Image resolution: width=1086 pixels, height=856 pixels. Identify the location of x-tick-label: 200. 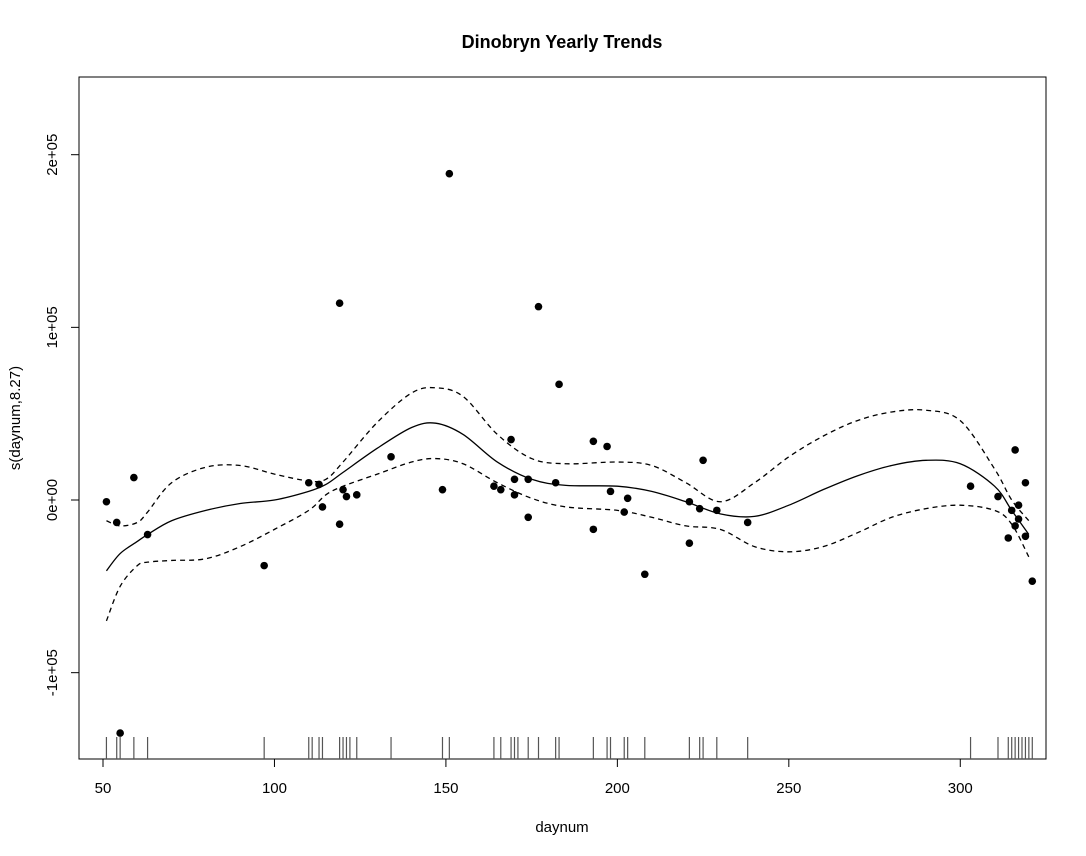
(617, 788).